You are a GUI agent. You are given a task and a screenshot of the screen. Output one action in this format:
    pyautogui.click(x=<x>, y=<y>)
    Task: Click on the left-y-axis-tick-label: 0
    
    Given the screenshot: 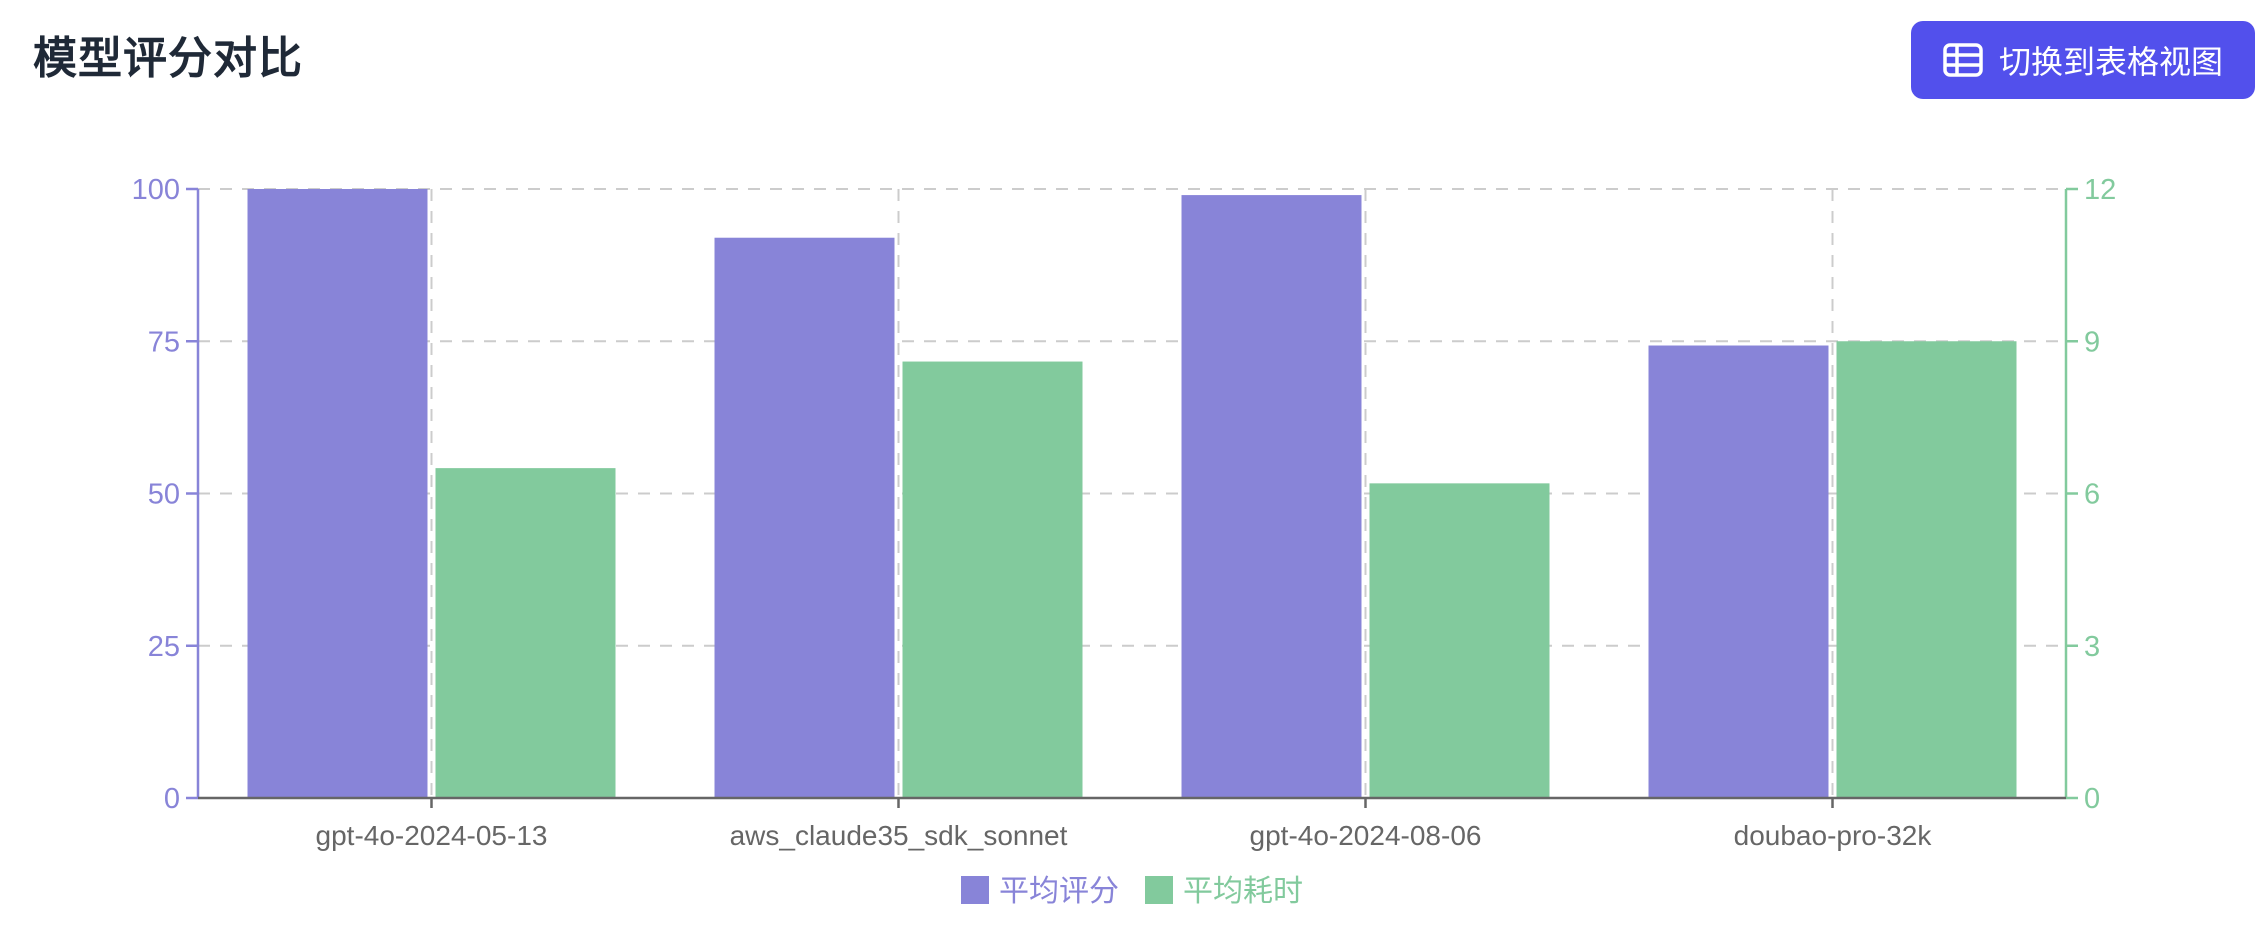 What is the action you would take?
    pyautogui.click(x=172, y=799)
    